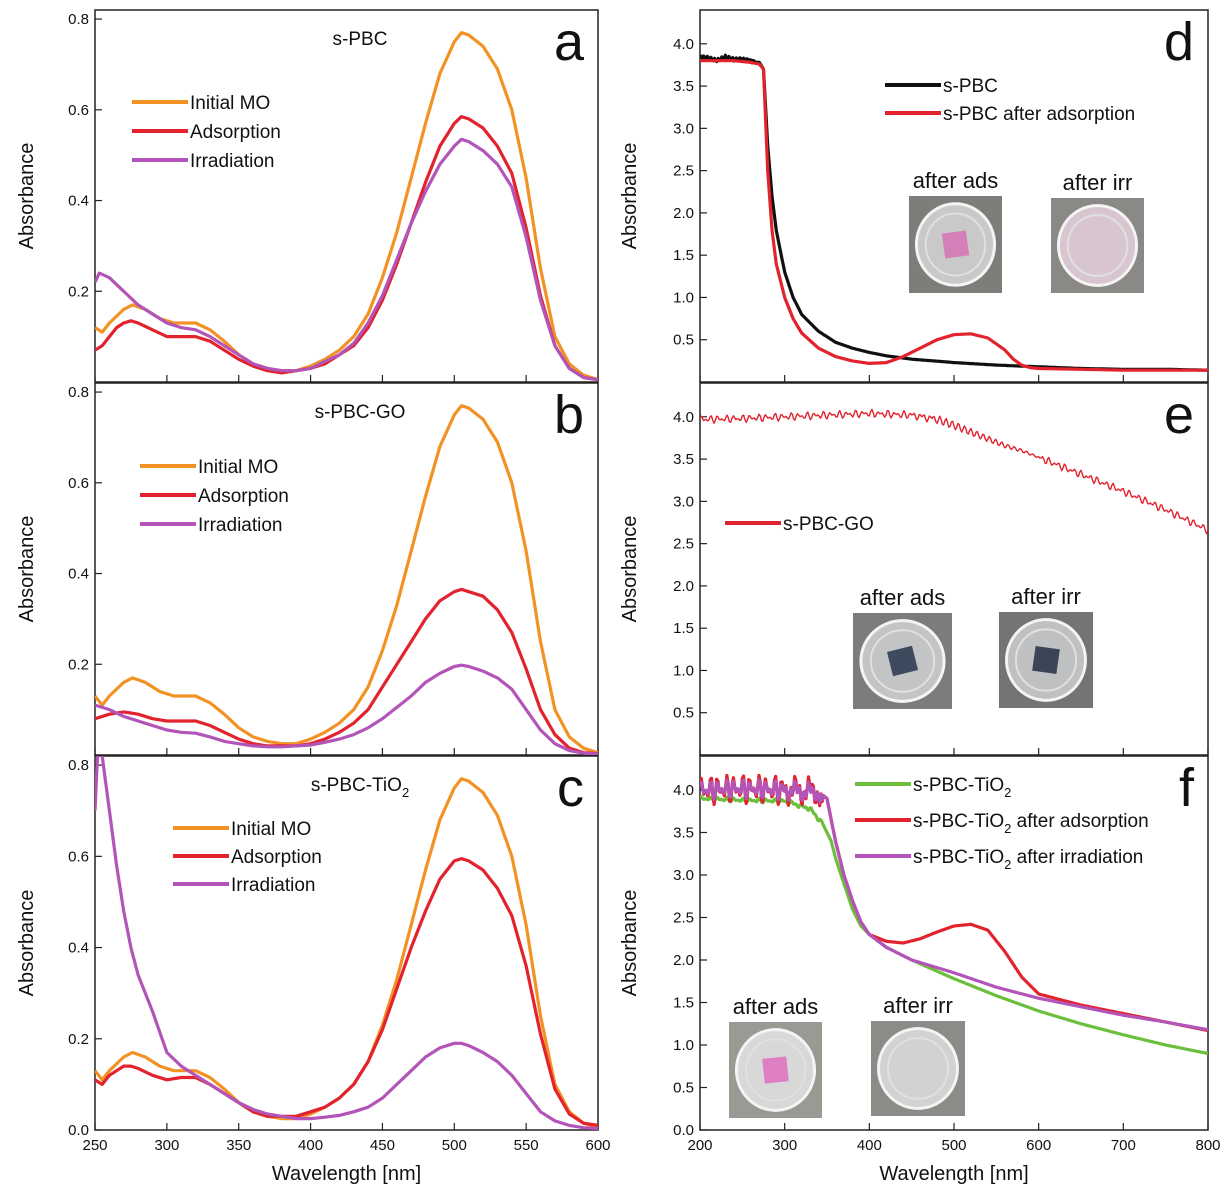 This screenshot has width=1223, height=1192. I want to click on legend-label: s-PBC-TiO2 after adsorption, so click(1031, 823).